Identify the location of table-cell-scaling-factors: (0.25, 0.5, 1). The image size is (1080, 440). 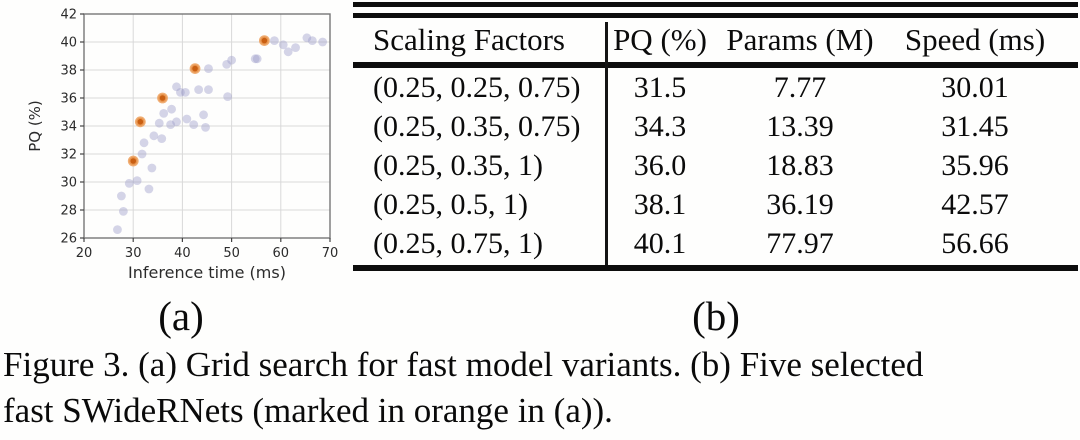
(450, 204).